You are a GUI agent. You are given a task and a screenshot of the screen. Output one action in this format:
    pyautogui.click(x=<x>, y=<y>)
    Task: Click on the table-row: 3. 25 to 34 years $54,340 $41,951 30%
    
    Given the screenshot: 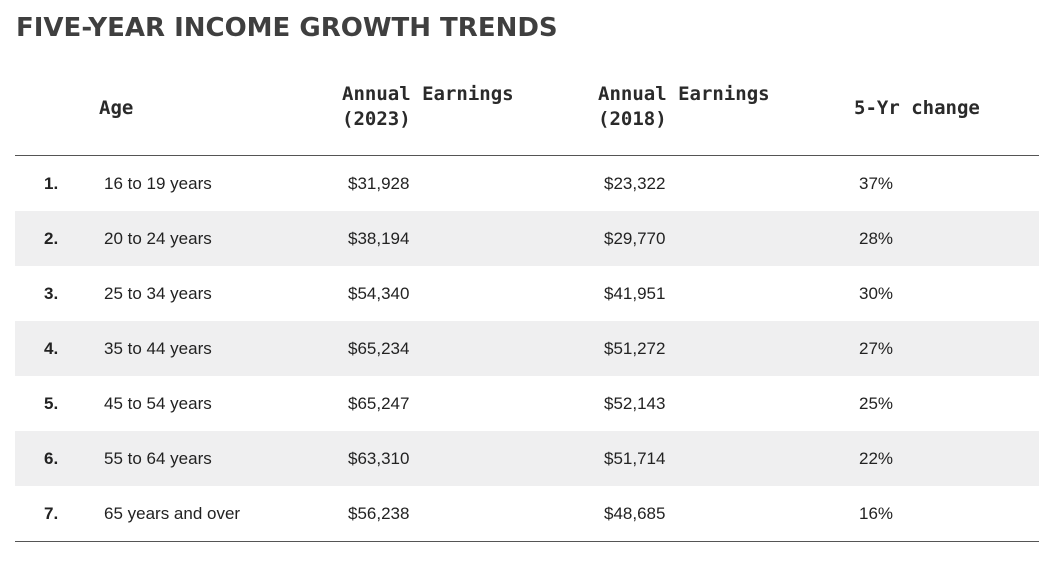 What is the action you would take?
    pyautogui.click(x=527, y=293)
    